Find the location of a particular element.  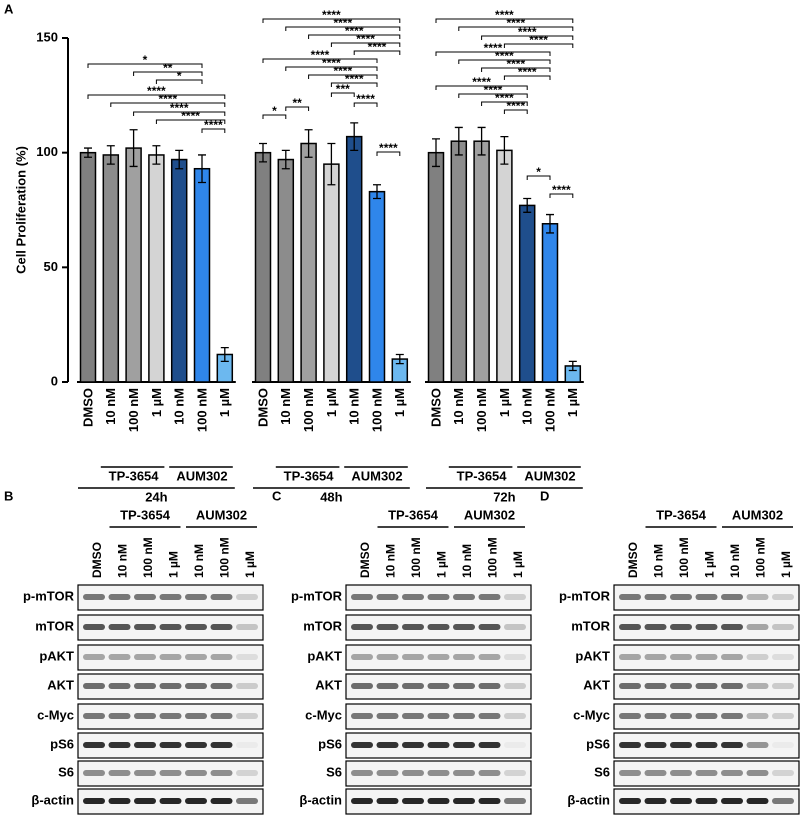

row-label: S6 is located at coordinates (66, 771).